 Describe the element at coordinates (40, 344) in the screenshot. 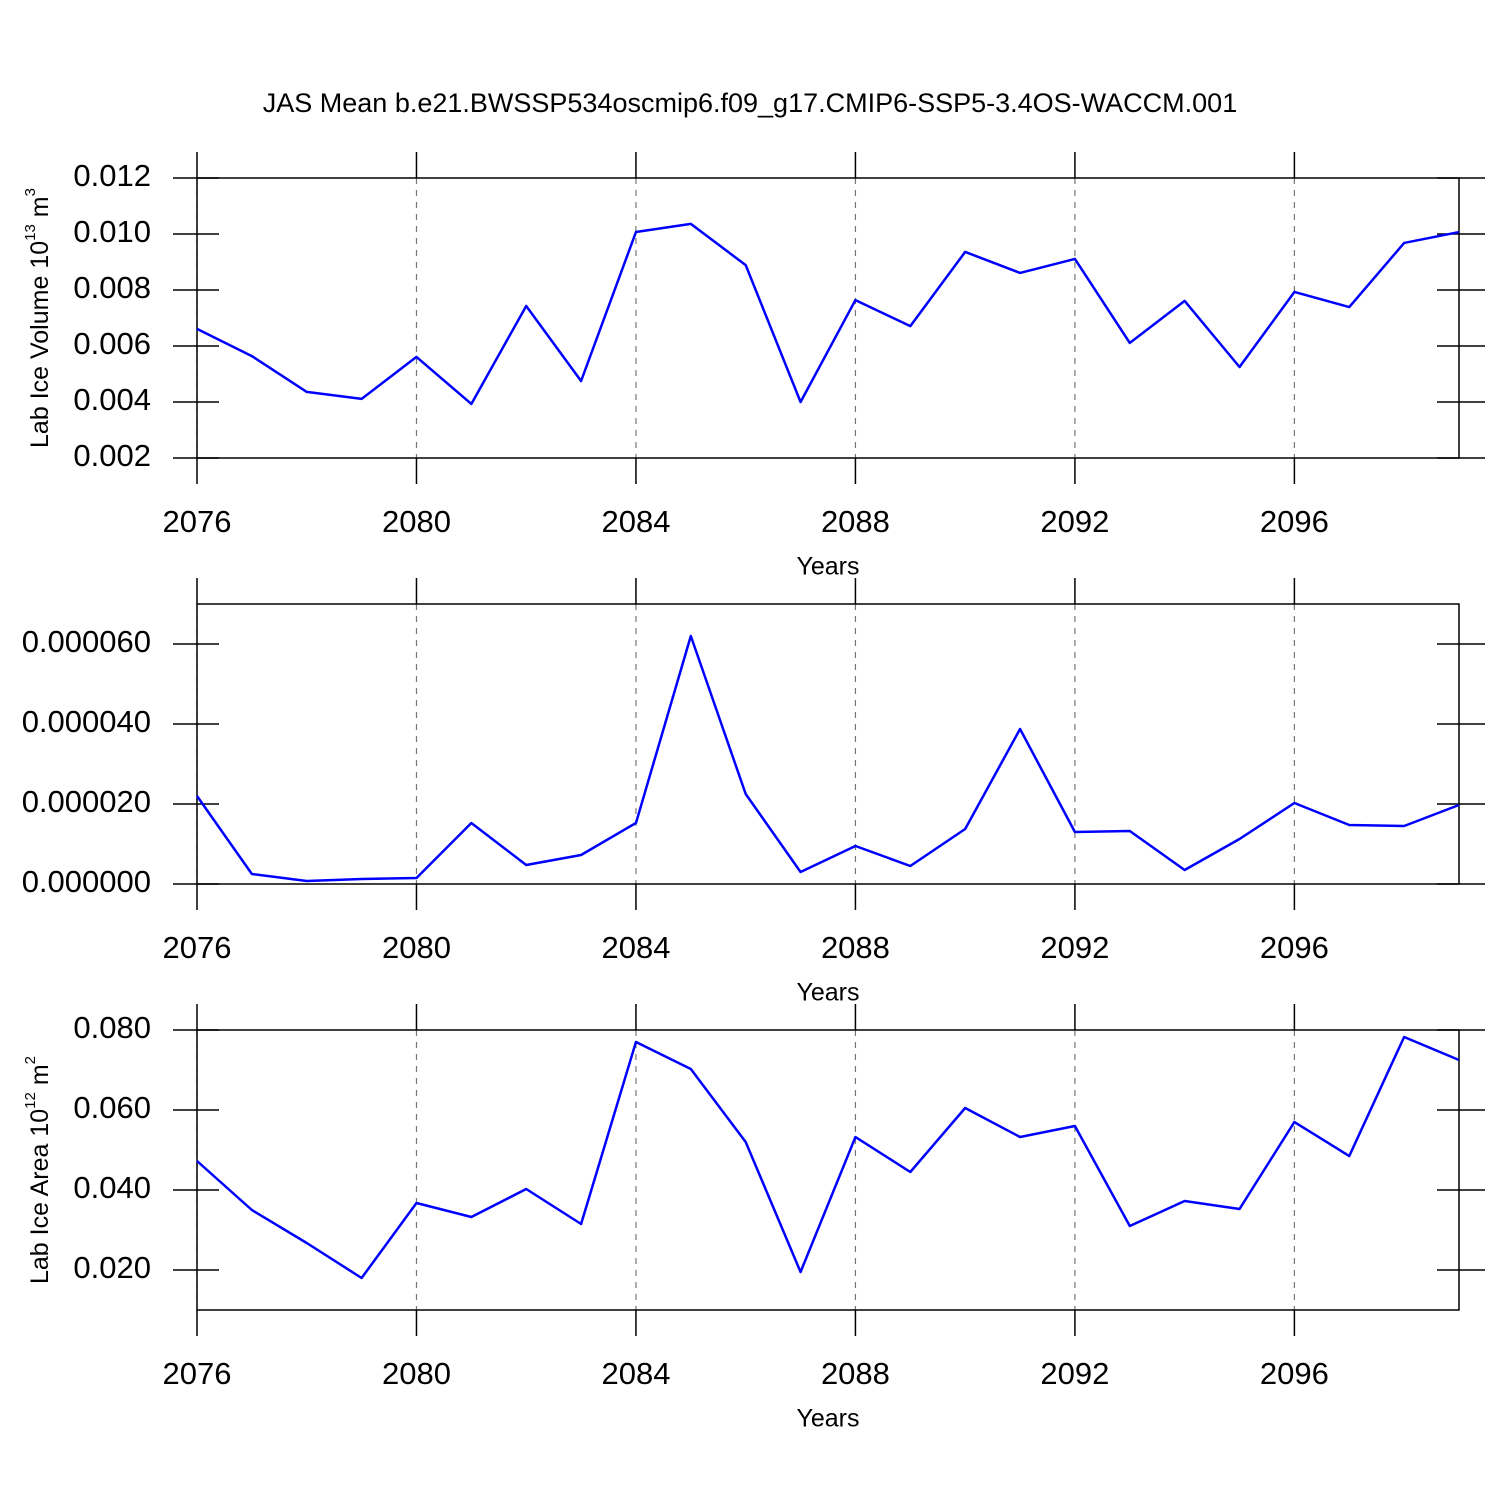

I see `y-axis-title-text: Lab Ice Volume 10` at that location.